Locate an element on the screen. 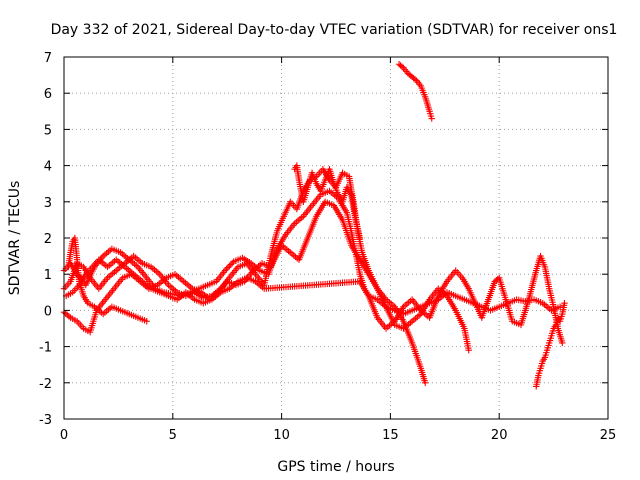  x-axis-label: GPS time / hours is located at coordinates (335, 467).